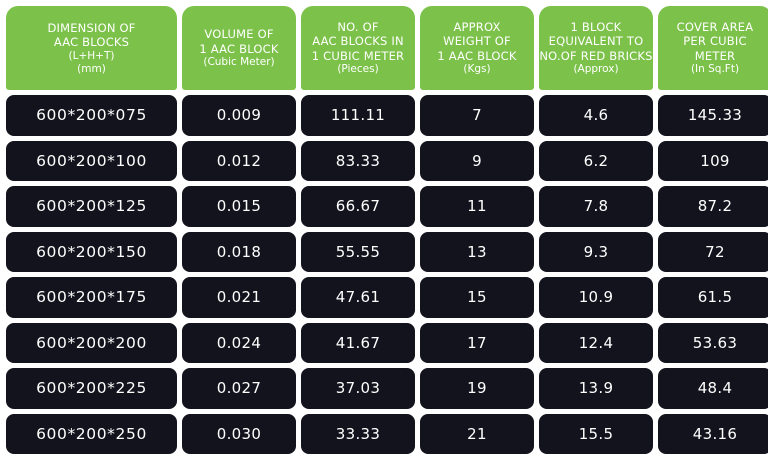 This screenshot has width=768, height=454. What do you see at coordinates (357, 69) in the screenshot?
I see `header-unit: (Pieces)` at bounding box center [357, 69].